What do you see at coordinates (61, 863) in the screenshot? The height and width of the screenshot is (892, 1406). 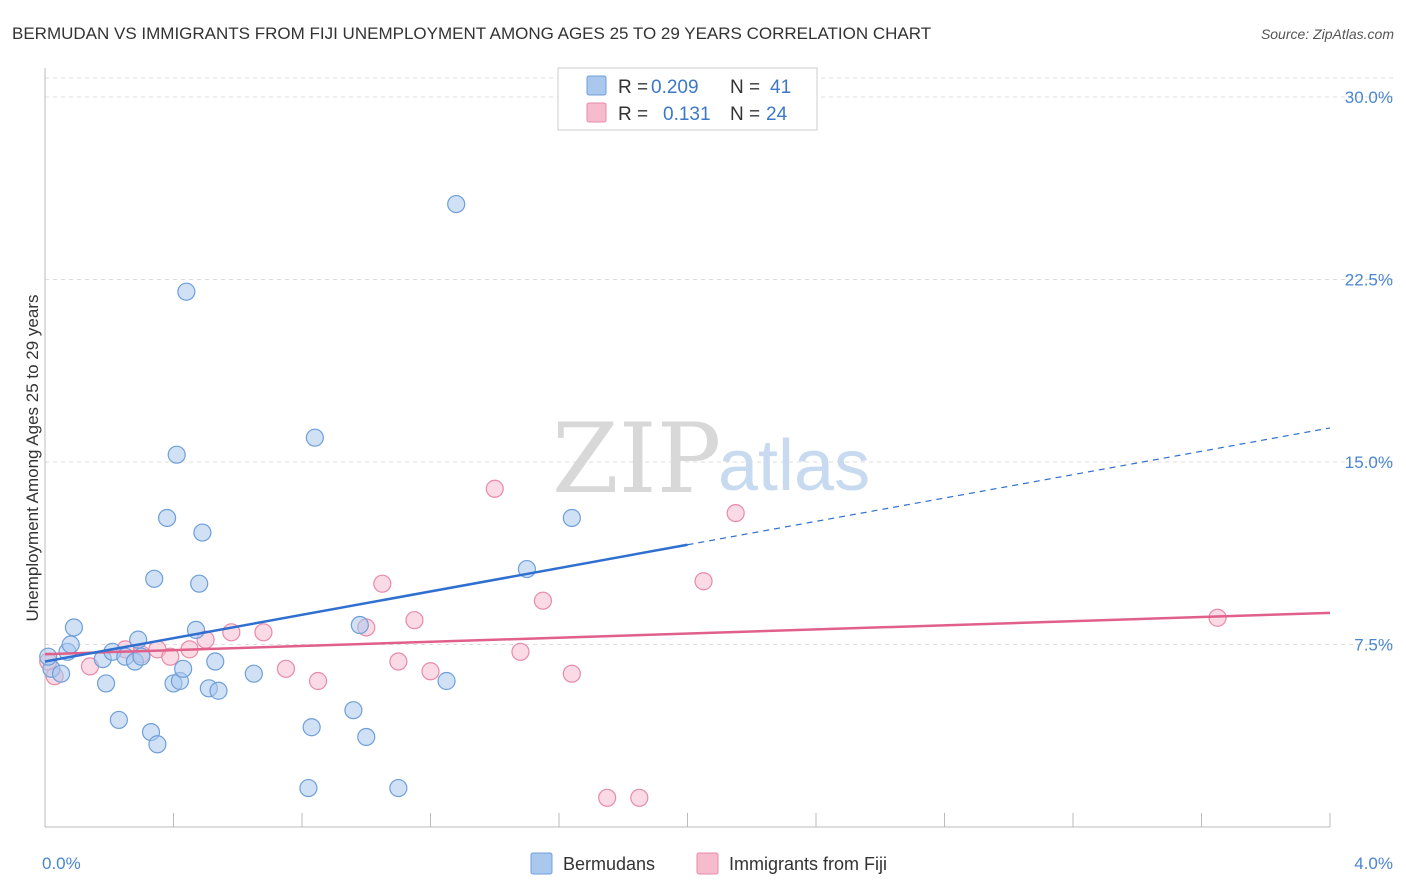 I see `x-tick-label-0: 0.0%` at bounding box center [61, 863].